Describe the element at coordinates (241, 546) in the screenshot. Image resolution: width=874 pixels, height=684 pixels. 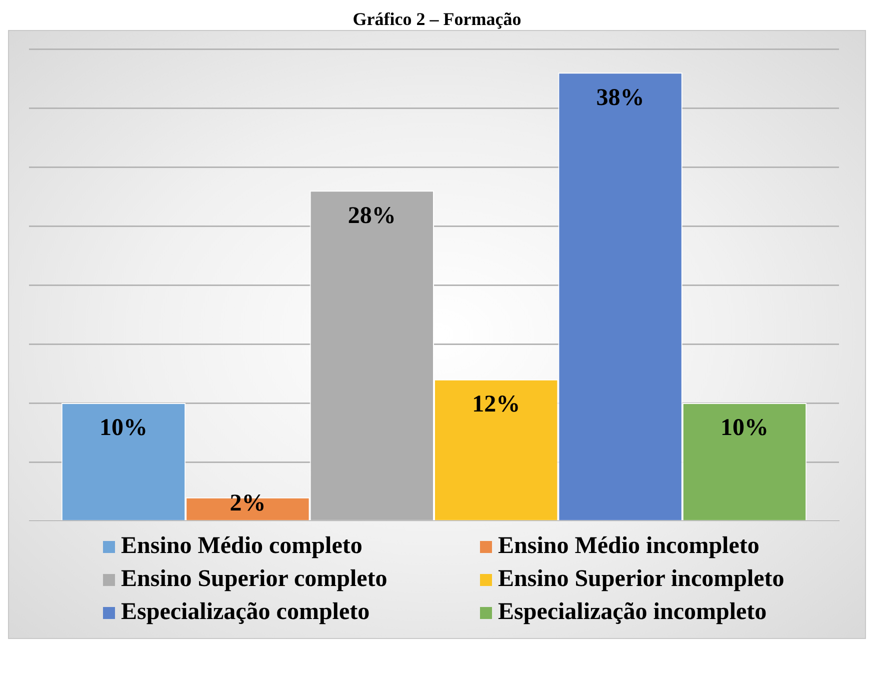
I see `legend-label: Ensino Médio completo` at that location.